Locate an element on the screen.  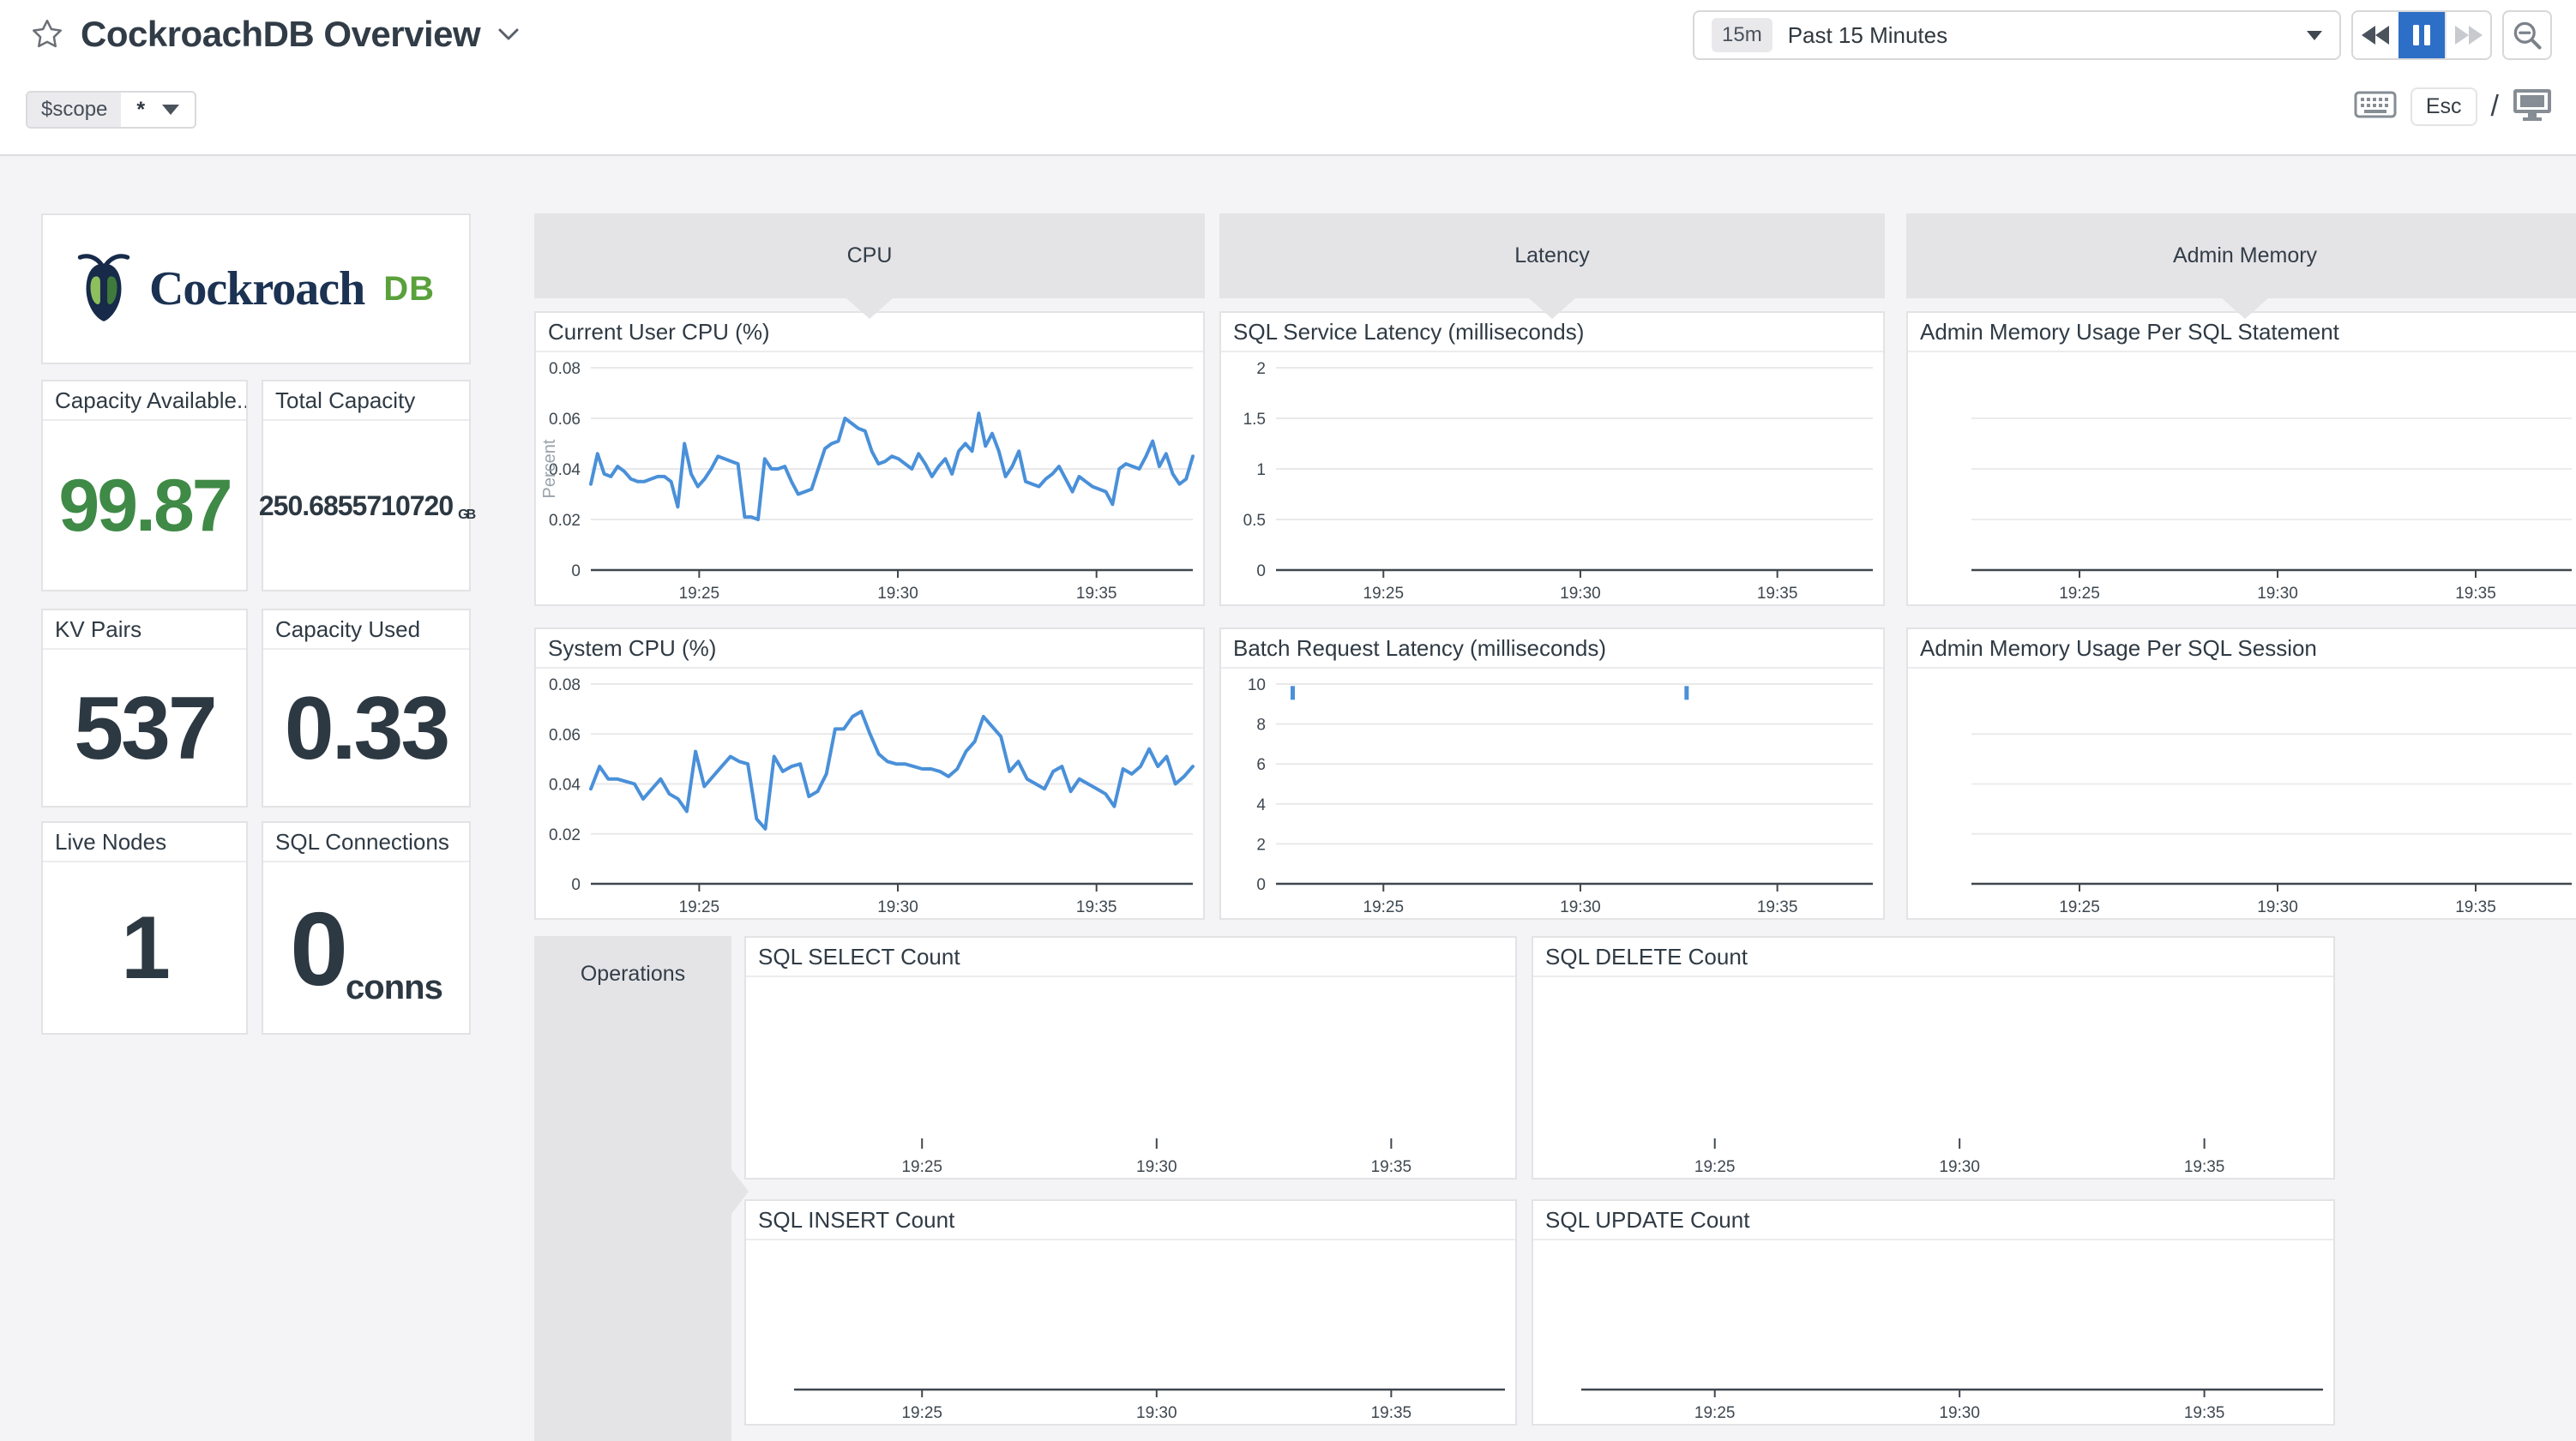
scope-variable-name: $scope is located at coordinates (74, 110).